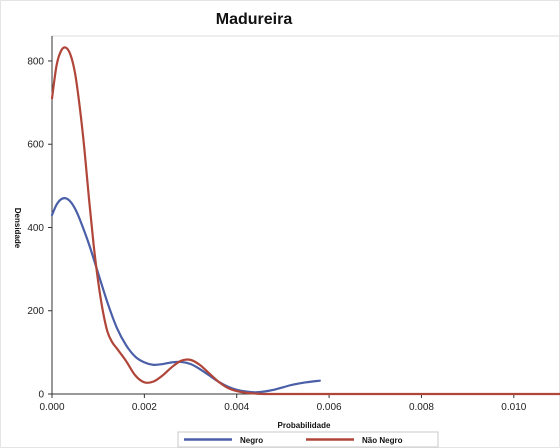 This screenshot has height=448, width=560. Describe the element at coordinates (35, 145) in the screenshot. I see `y-tick-label: 600` at that location.